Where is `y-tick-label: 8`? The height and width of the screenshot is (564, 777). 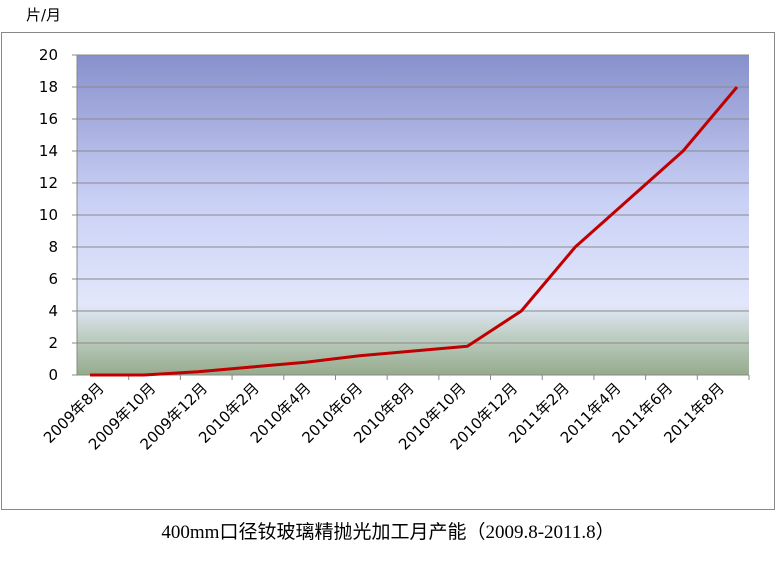 y-tick-label: 8 is located at coordinates (53, 247).